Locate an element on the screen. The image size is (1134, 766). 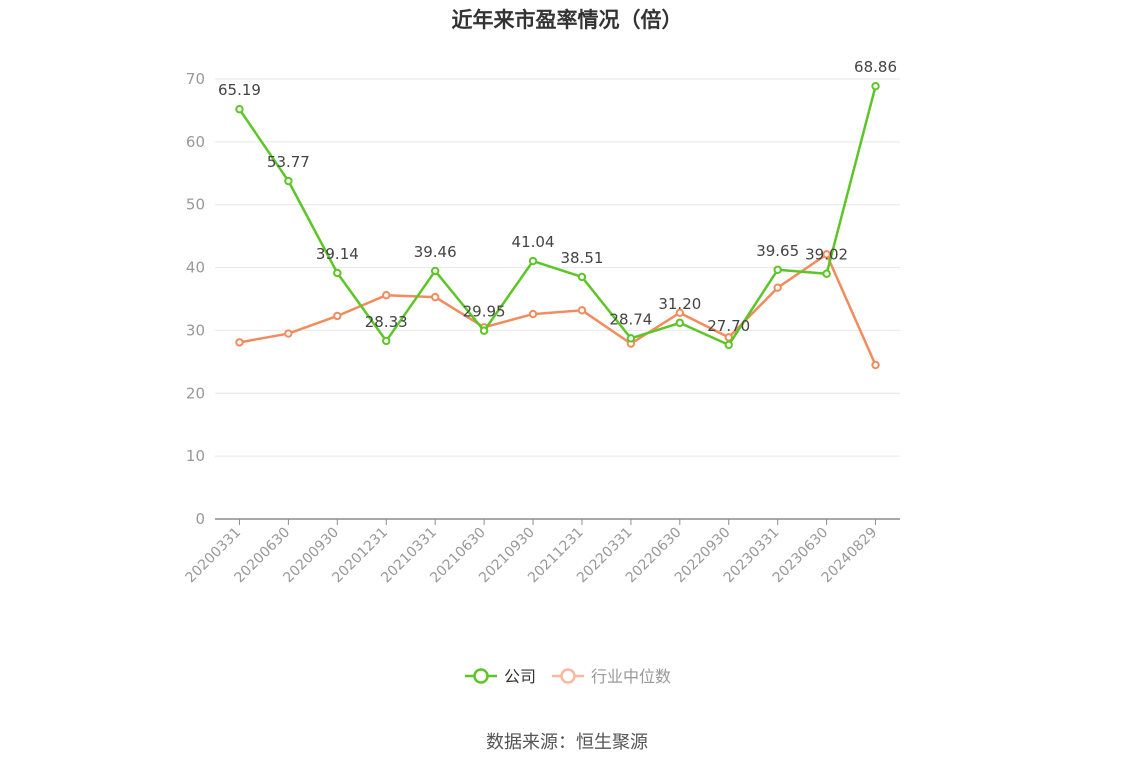
data-label: 28.33 is located at coordinates (386, 322).